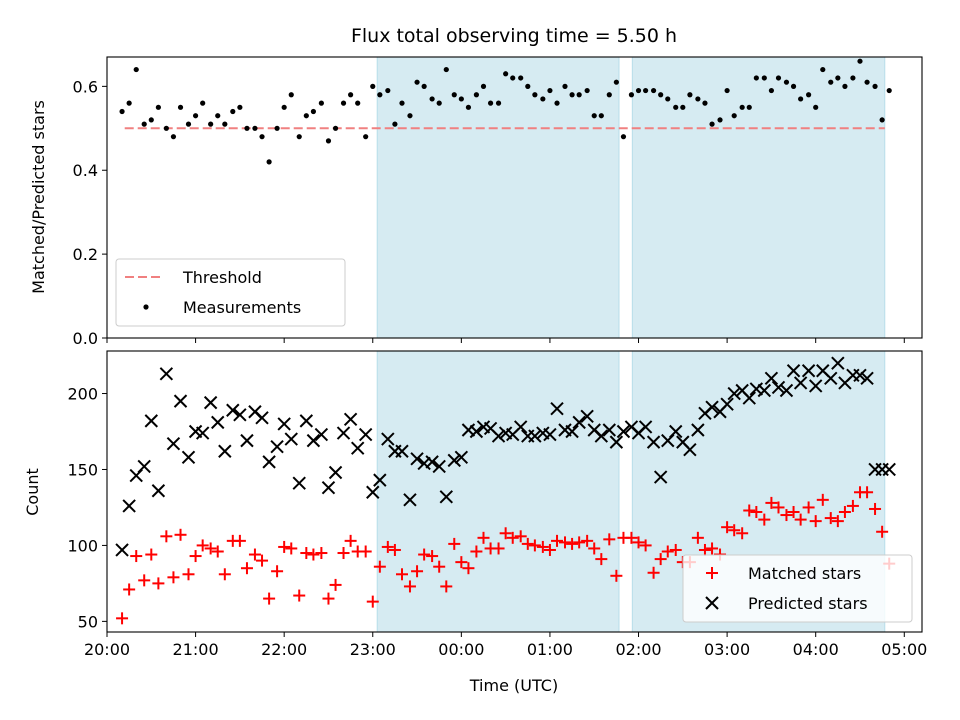 This screenshot has height=720, width=960. Describe the element at coordinates (904, 649) in the screenshot. I see `x-tick-label: 05:00` at that location.